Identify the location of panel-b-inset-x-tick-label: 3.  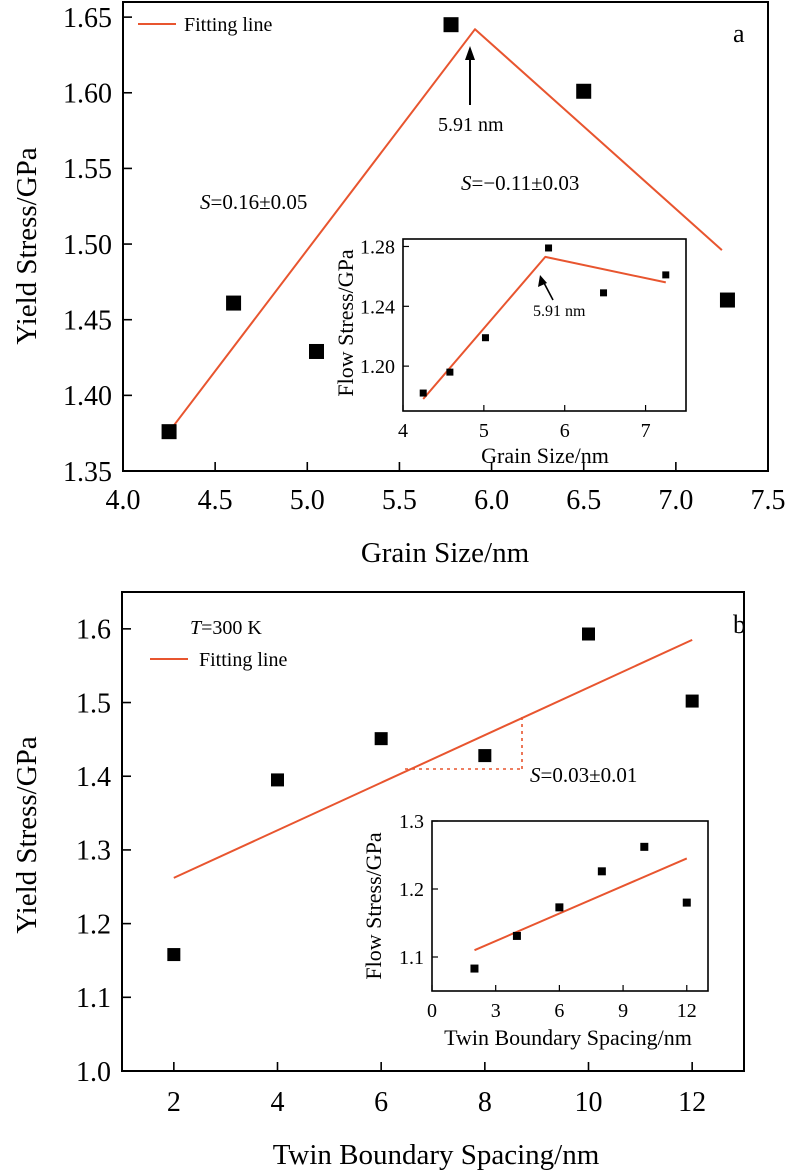
(496, 1011).